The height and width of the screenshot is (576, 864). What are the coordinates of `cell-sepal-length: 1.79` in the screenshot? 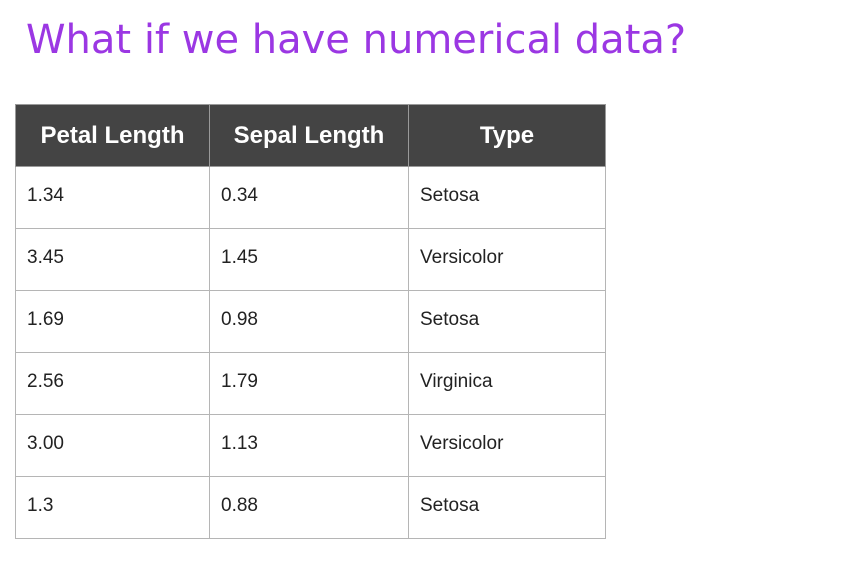 It's located at (309, 383).